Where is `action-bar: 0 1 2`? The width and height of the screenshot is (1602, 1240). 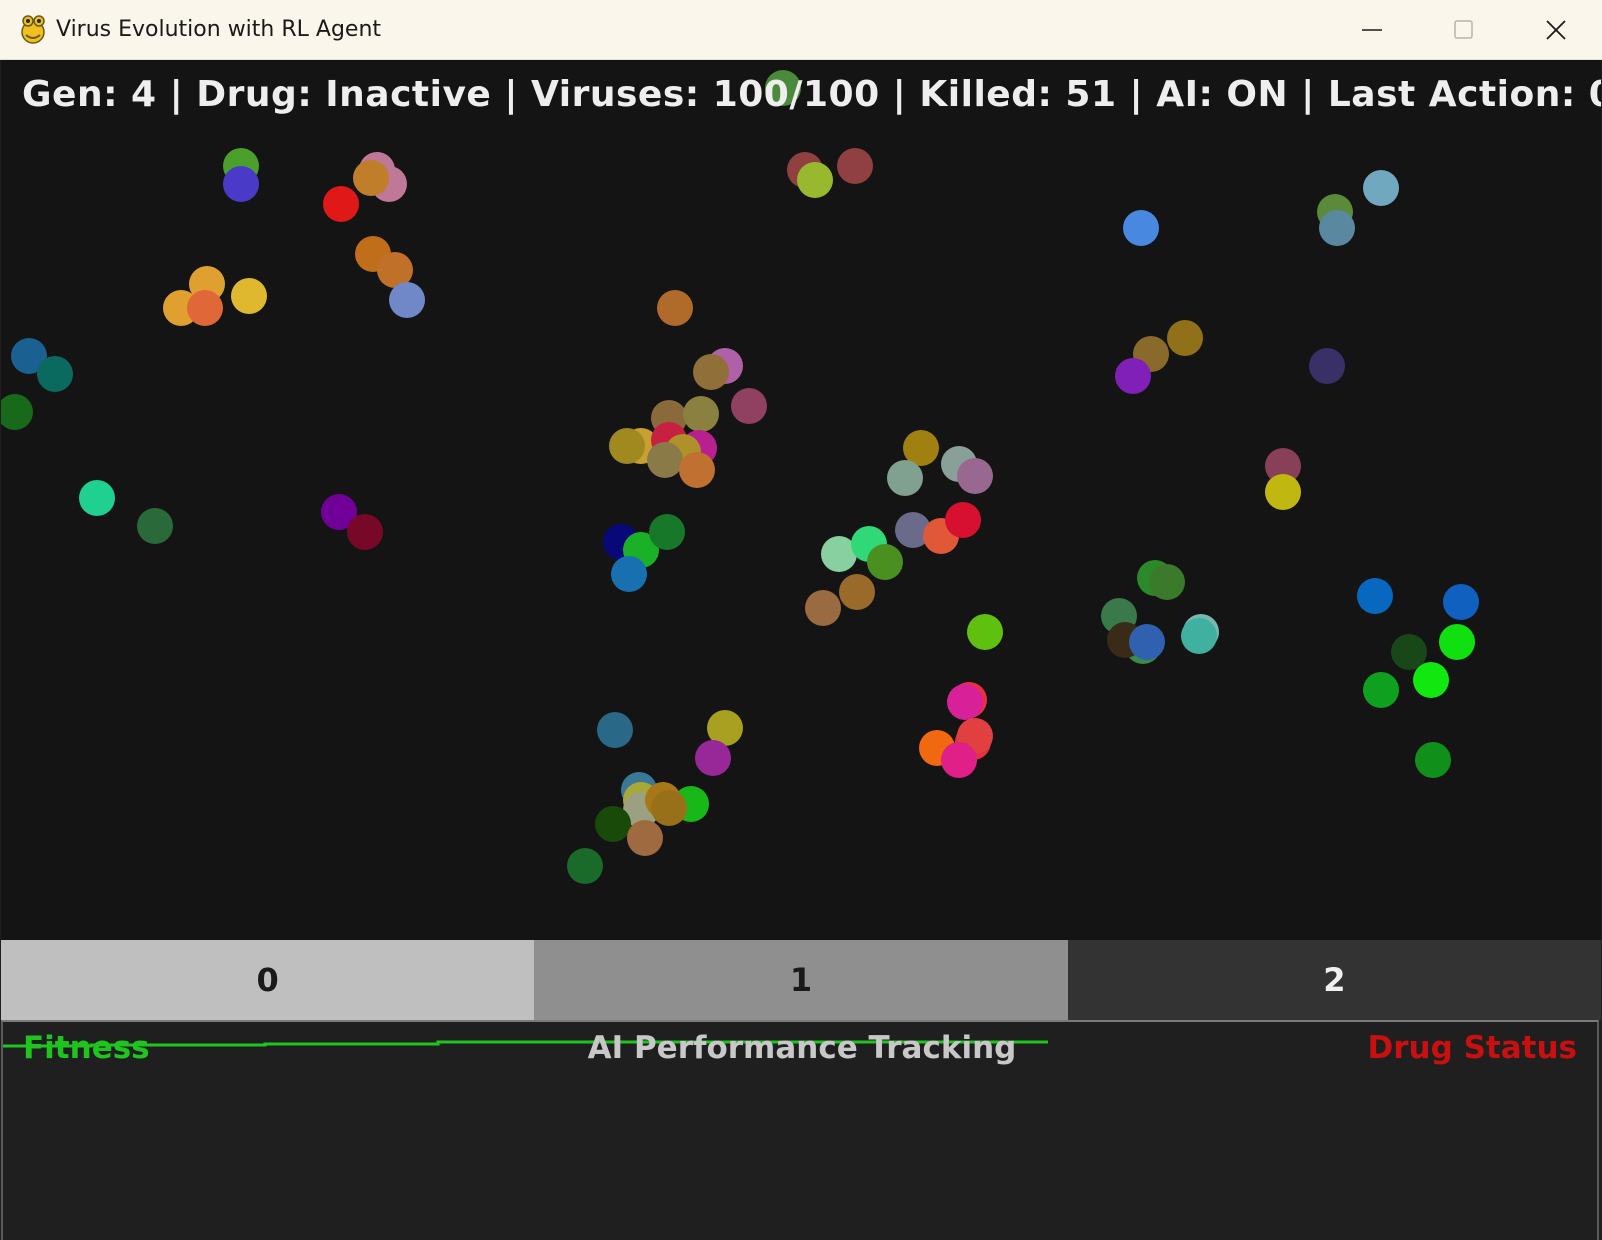
action-bar: 0 1 2 is located at coordinates (801, 980).